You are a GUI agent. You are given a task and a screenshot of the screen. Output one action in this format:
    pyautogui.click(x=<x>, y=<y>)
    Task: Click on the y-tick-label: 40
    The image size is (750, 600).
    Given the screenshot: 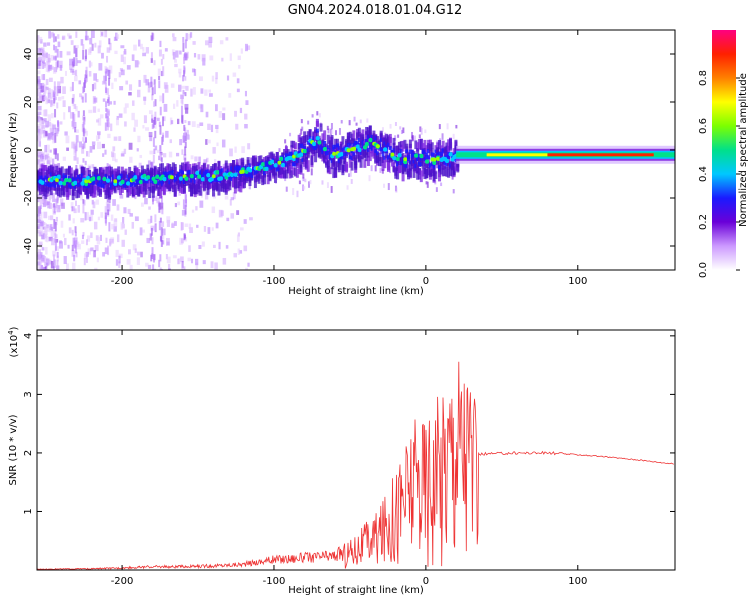 What is the action you would take?
    pyautogui.click(x=28, y=54)
    